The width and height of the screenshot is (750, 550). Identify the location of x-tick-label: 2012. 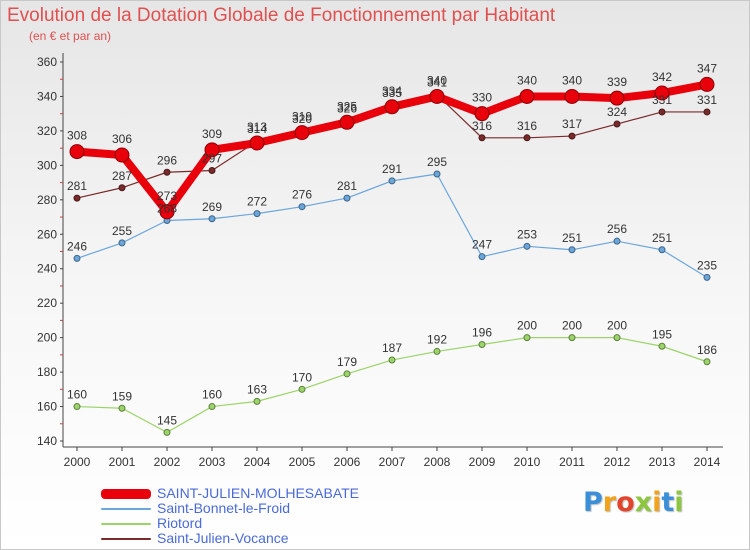
(617, 462).